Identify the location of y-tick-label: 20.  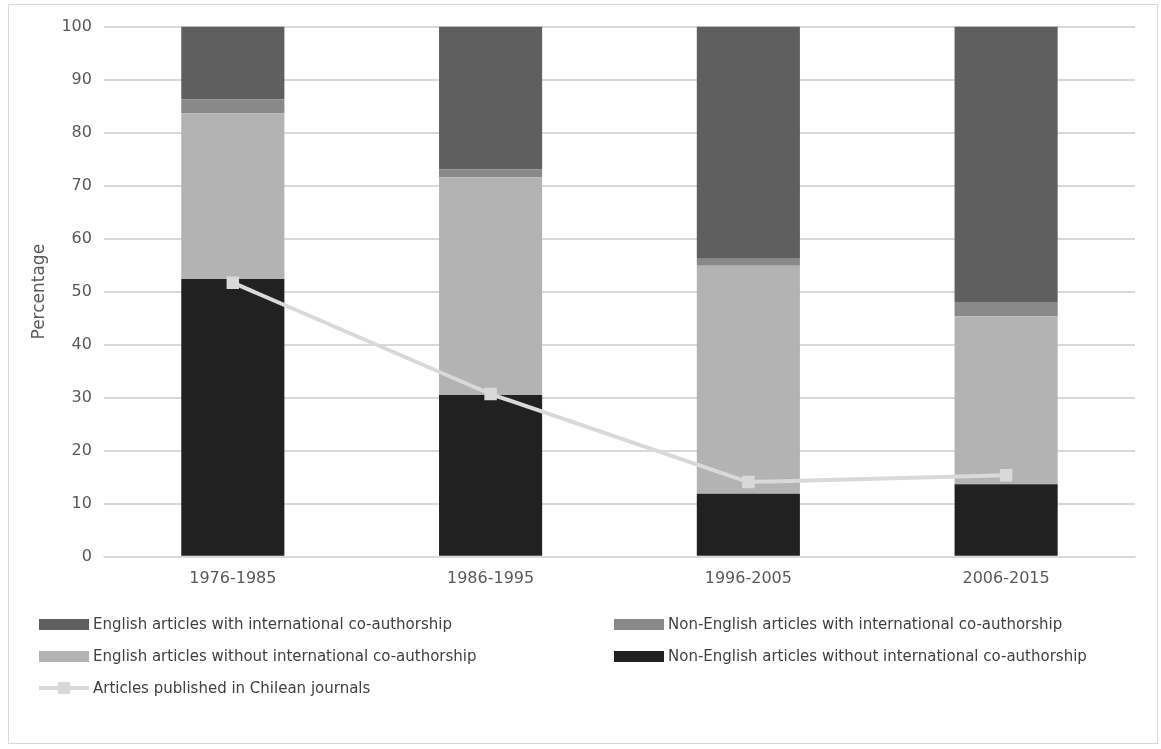
(81, 449).